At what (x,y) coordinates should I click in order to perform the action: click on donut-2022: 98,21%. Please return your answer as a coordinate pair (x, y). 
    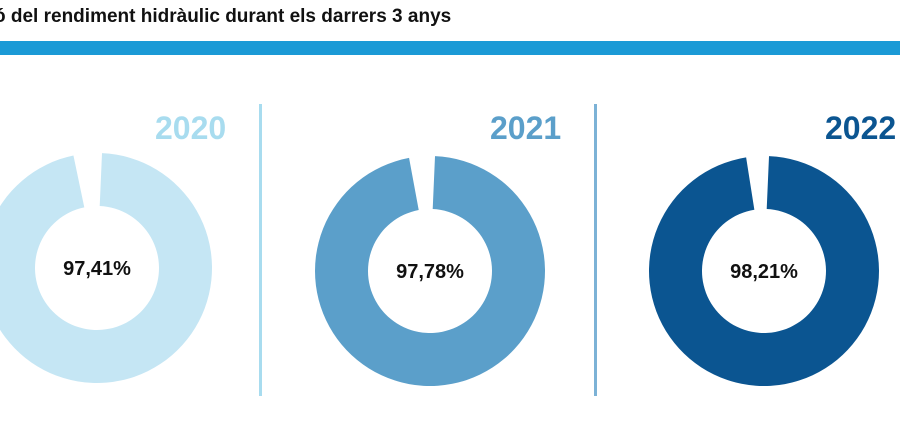
    Looking at the image, I should click on (764, 271).